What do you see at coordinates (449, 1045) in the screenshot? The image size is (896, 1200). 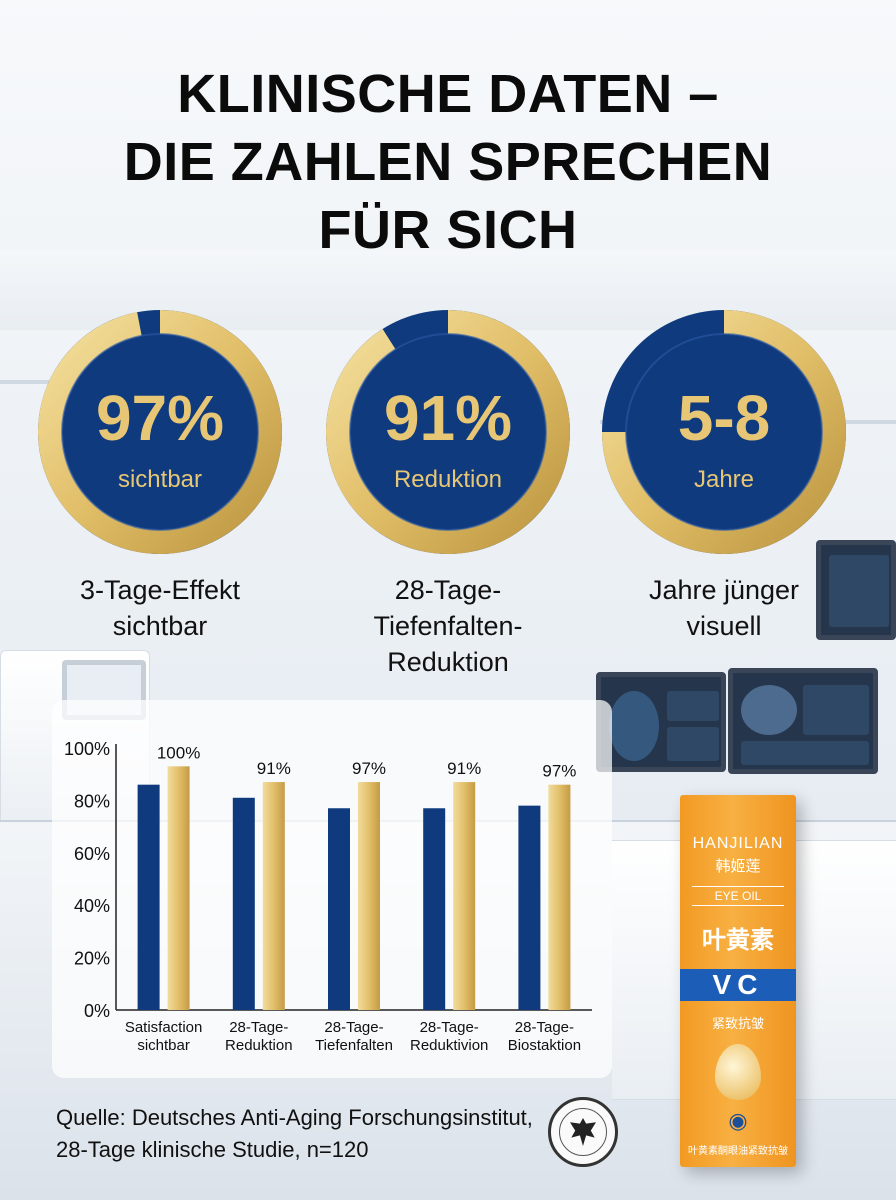 I see `x-tick-label: Reduktivion` at bounding box center [449, 1045].